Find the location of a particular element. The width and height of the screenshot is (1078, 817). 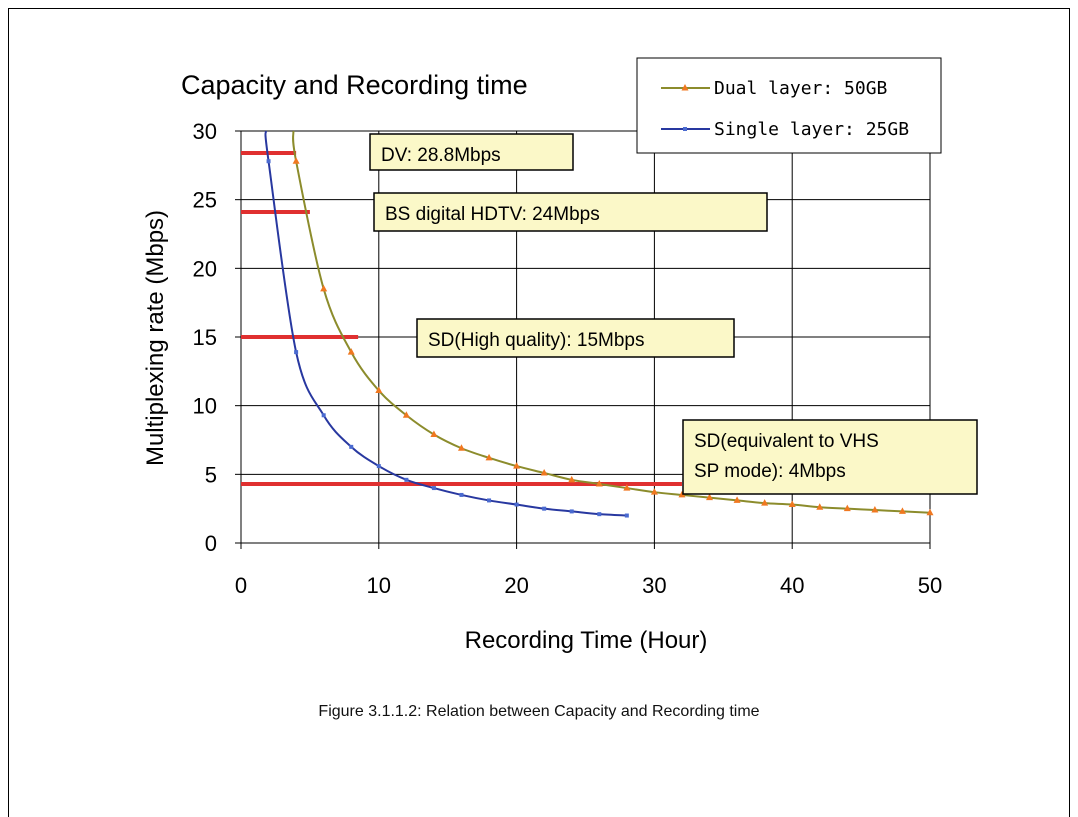

x-tick-label: 50 is located at coordinates (930, 585).